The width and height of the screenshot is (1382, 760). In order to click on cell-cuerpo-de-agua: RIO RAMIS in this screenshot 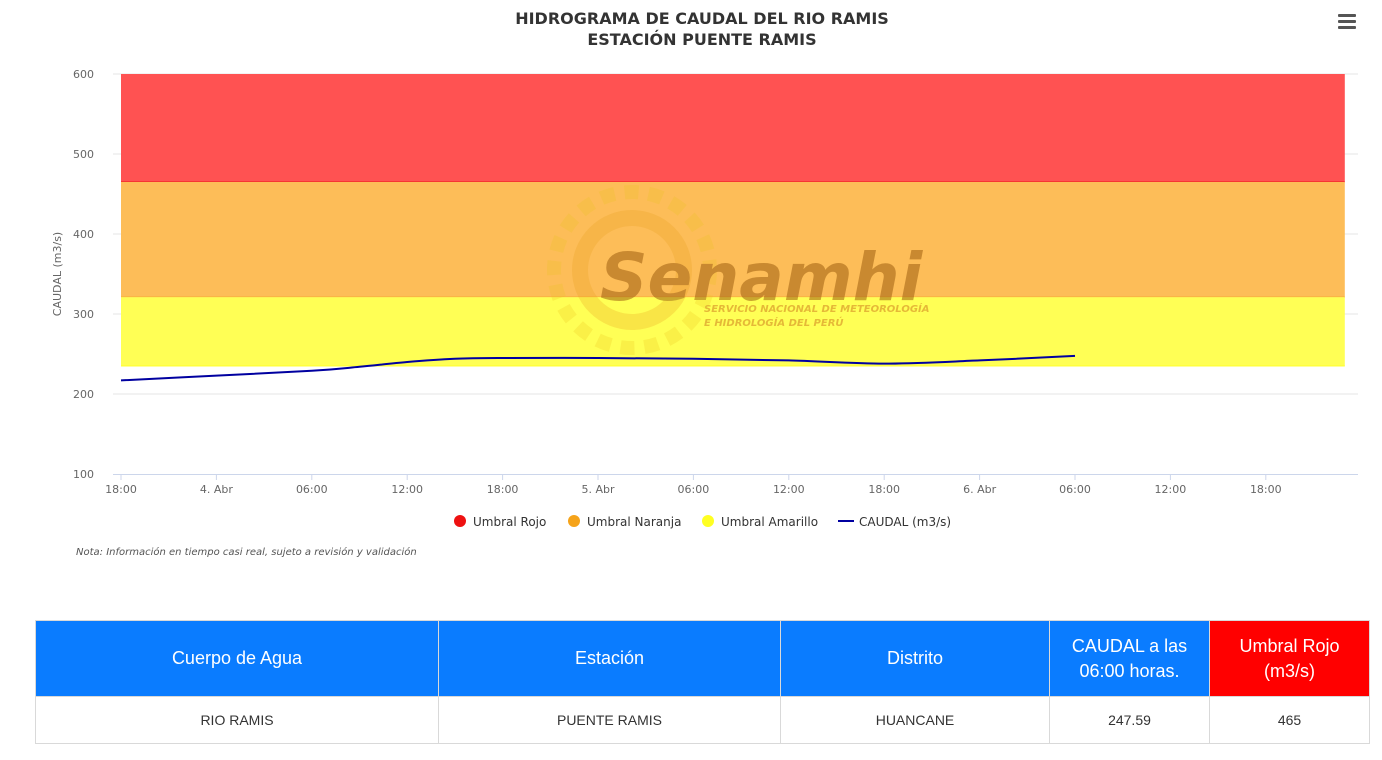, I will do `click(237, 720)`.